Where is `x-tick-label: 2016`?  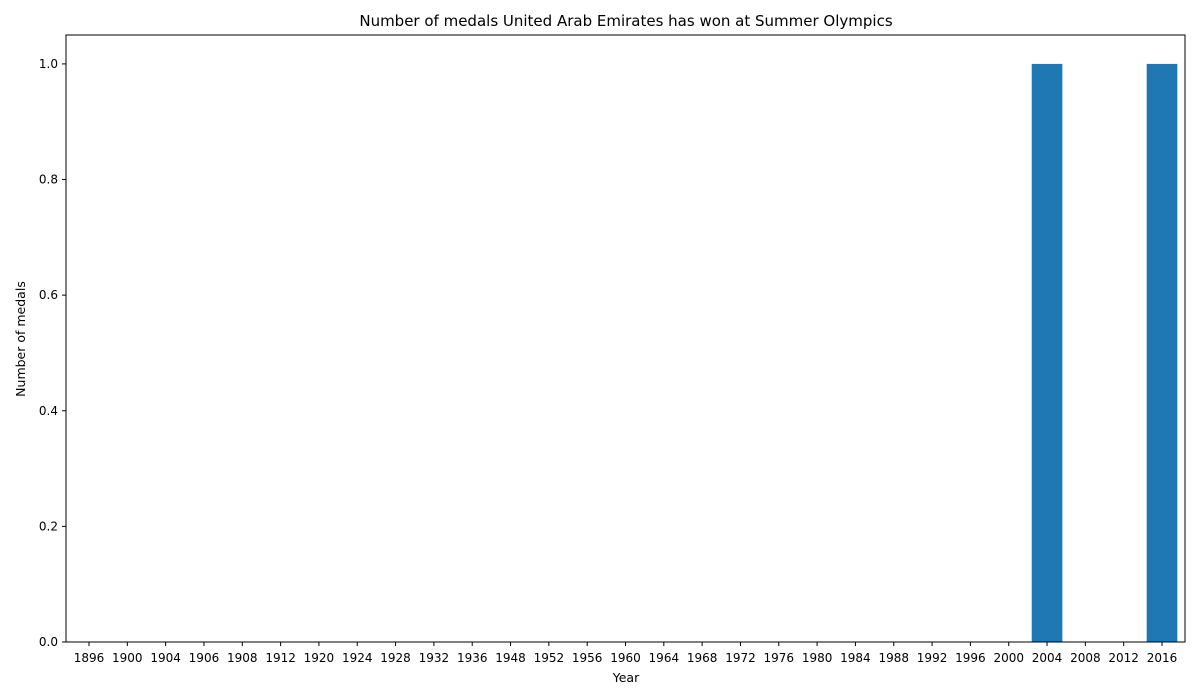
x-tick-label: 2016 is located at coordinates (1162, 658).